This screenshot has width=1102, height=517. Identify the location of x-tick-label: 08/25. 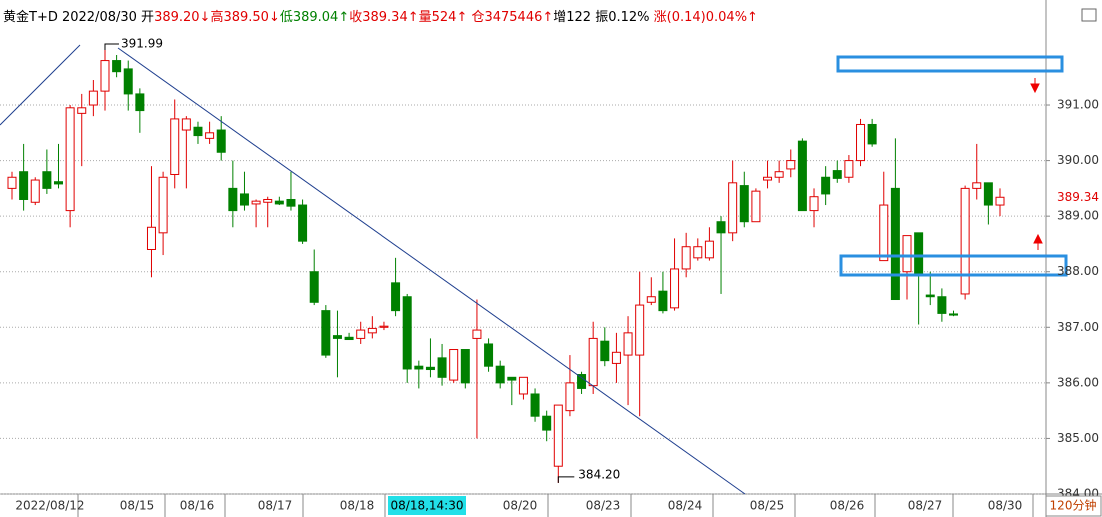
(767, 506).